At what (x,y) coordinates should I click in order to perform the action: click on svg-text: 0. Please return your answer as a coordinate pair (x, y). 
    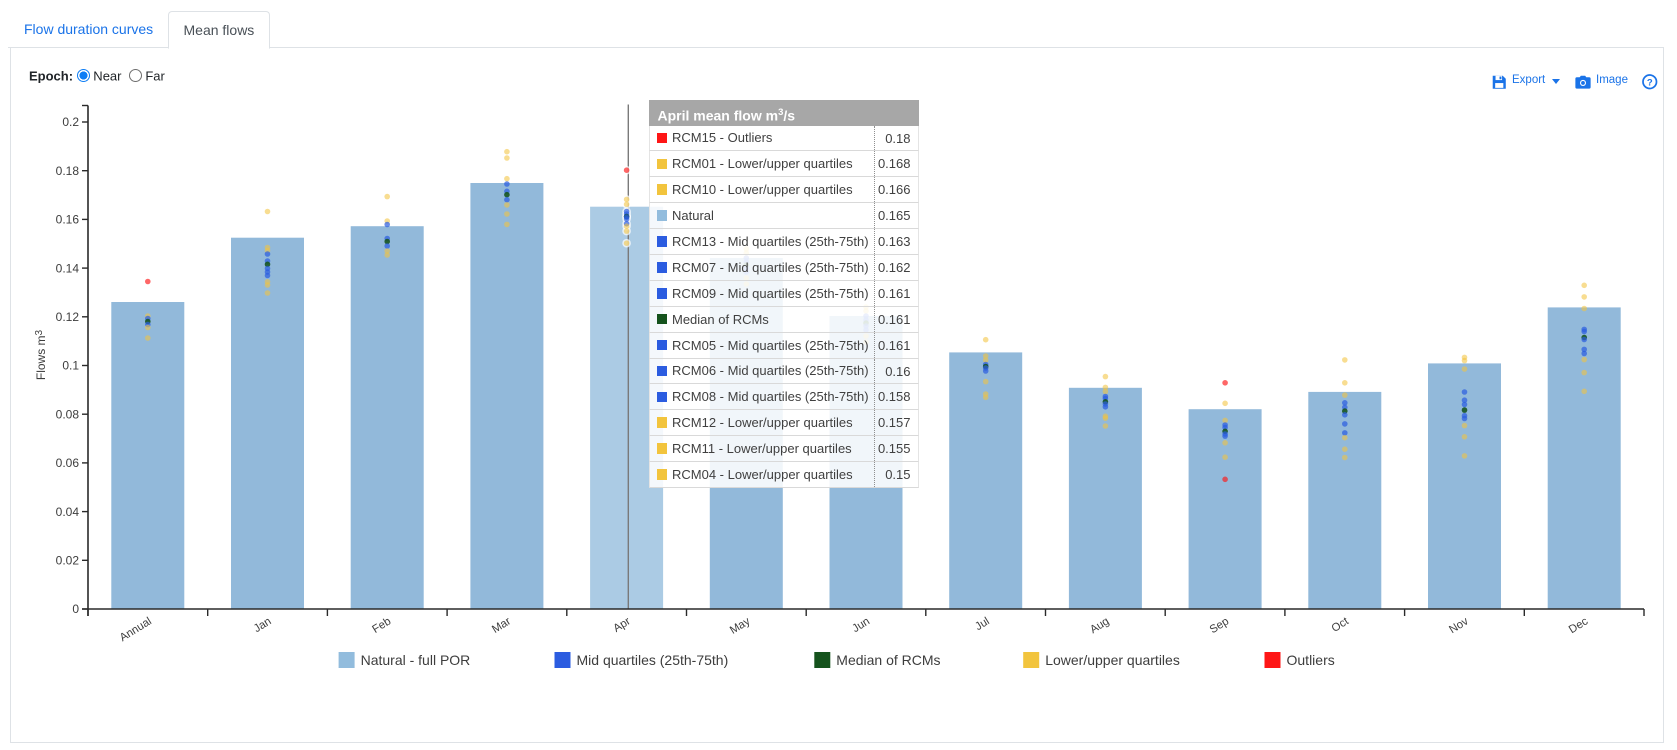
    Looking at the image, I should click on (75, 609).